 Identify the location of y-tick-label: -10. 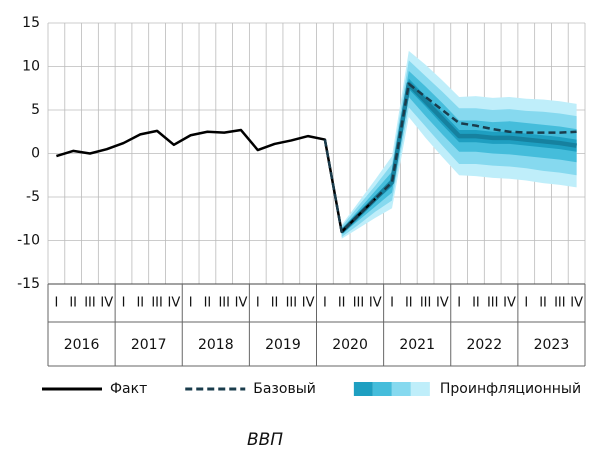
(28, 241).